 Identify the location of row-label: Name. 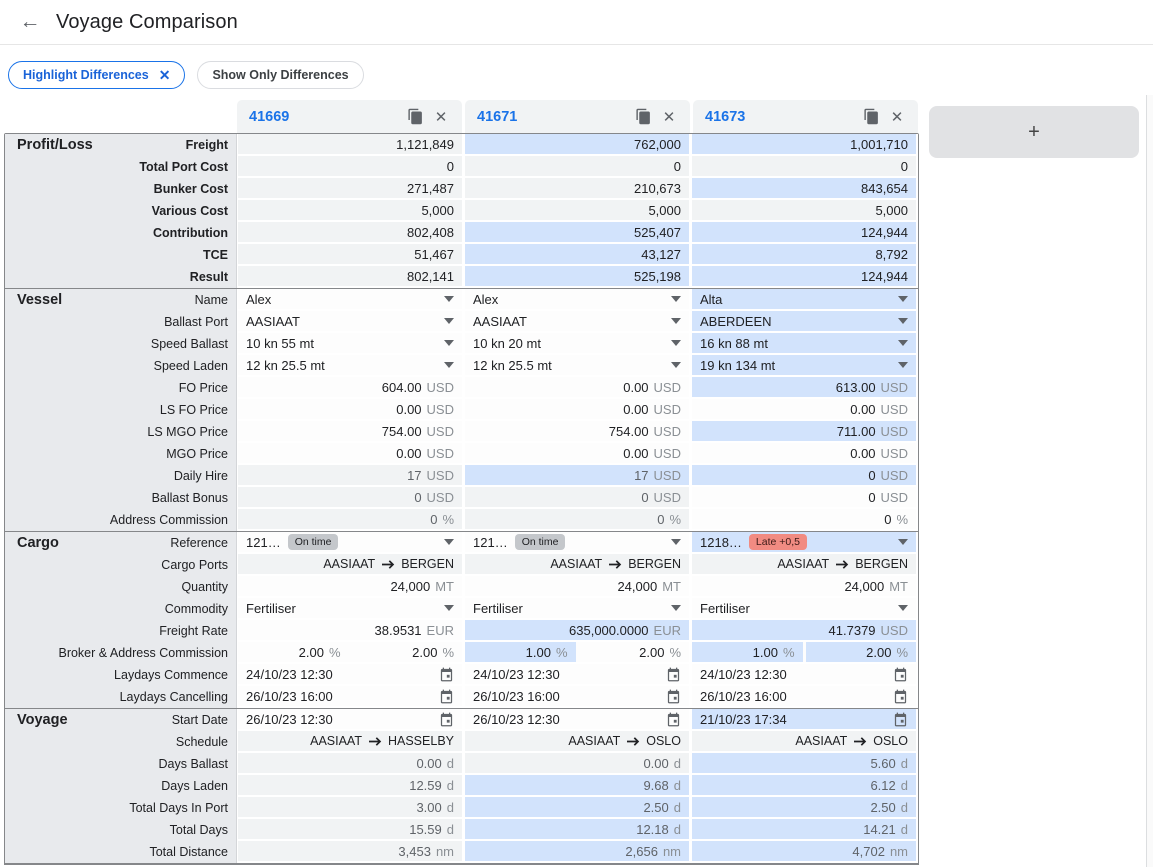
(211, 300).